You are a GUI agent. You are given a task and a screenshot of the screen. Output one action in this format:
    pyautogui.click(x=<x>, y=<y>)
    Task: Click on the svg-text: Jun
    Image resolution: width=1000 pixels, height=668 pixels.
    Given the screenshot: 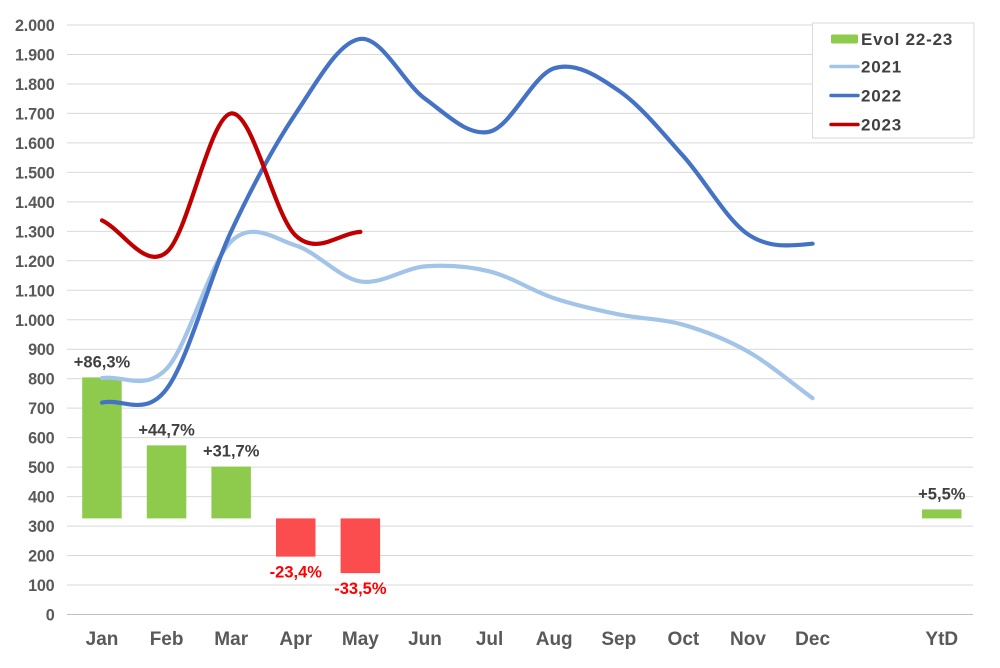 What is the action you would take?
    pyautogui.click(x=425, y=639)
    